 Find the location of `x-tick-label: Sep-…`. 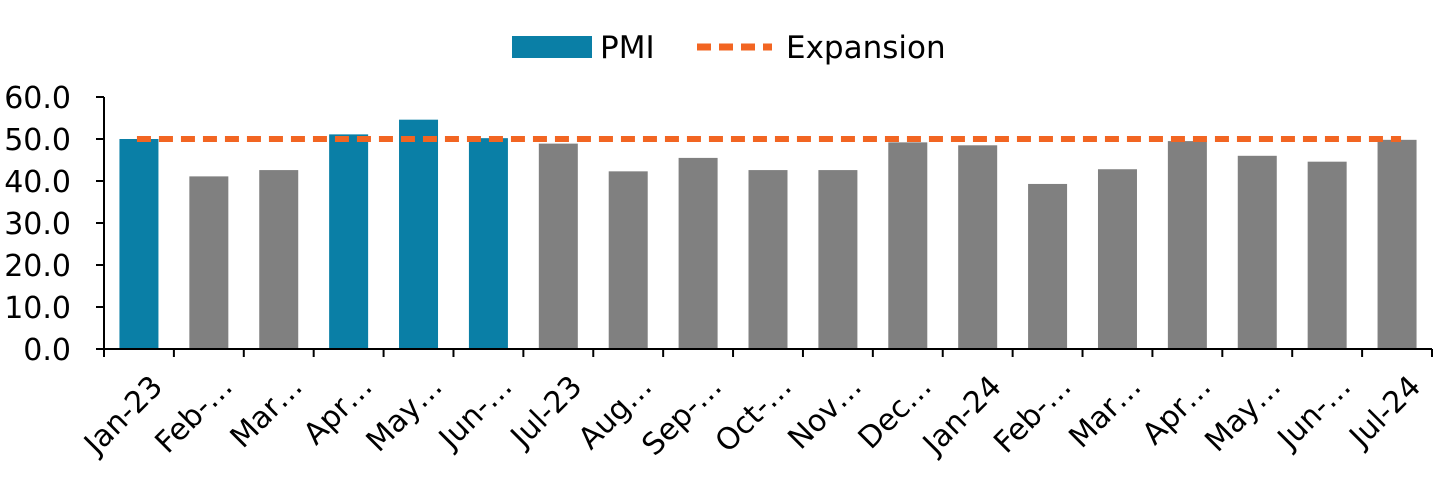

x-tick-label: Sep-… is located at coordinates (682, 416).